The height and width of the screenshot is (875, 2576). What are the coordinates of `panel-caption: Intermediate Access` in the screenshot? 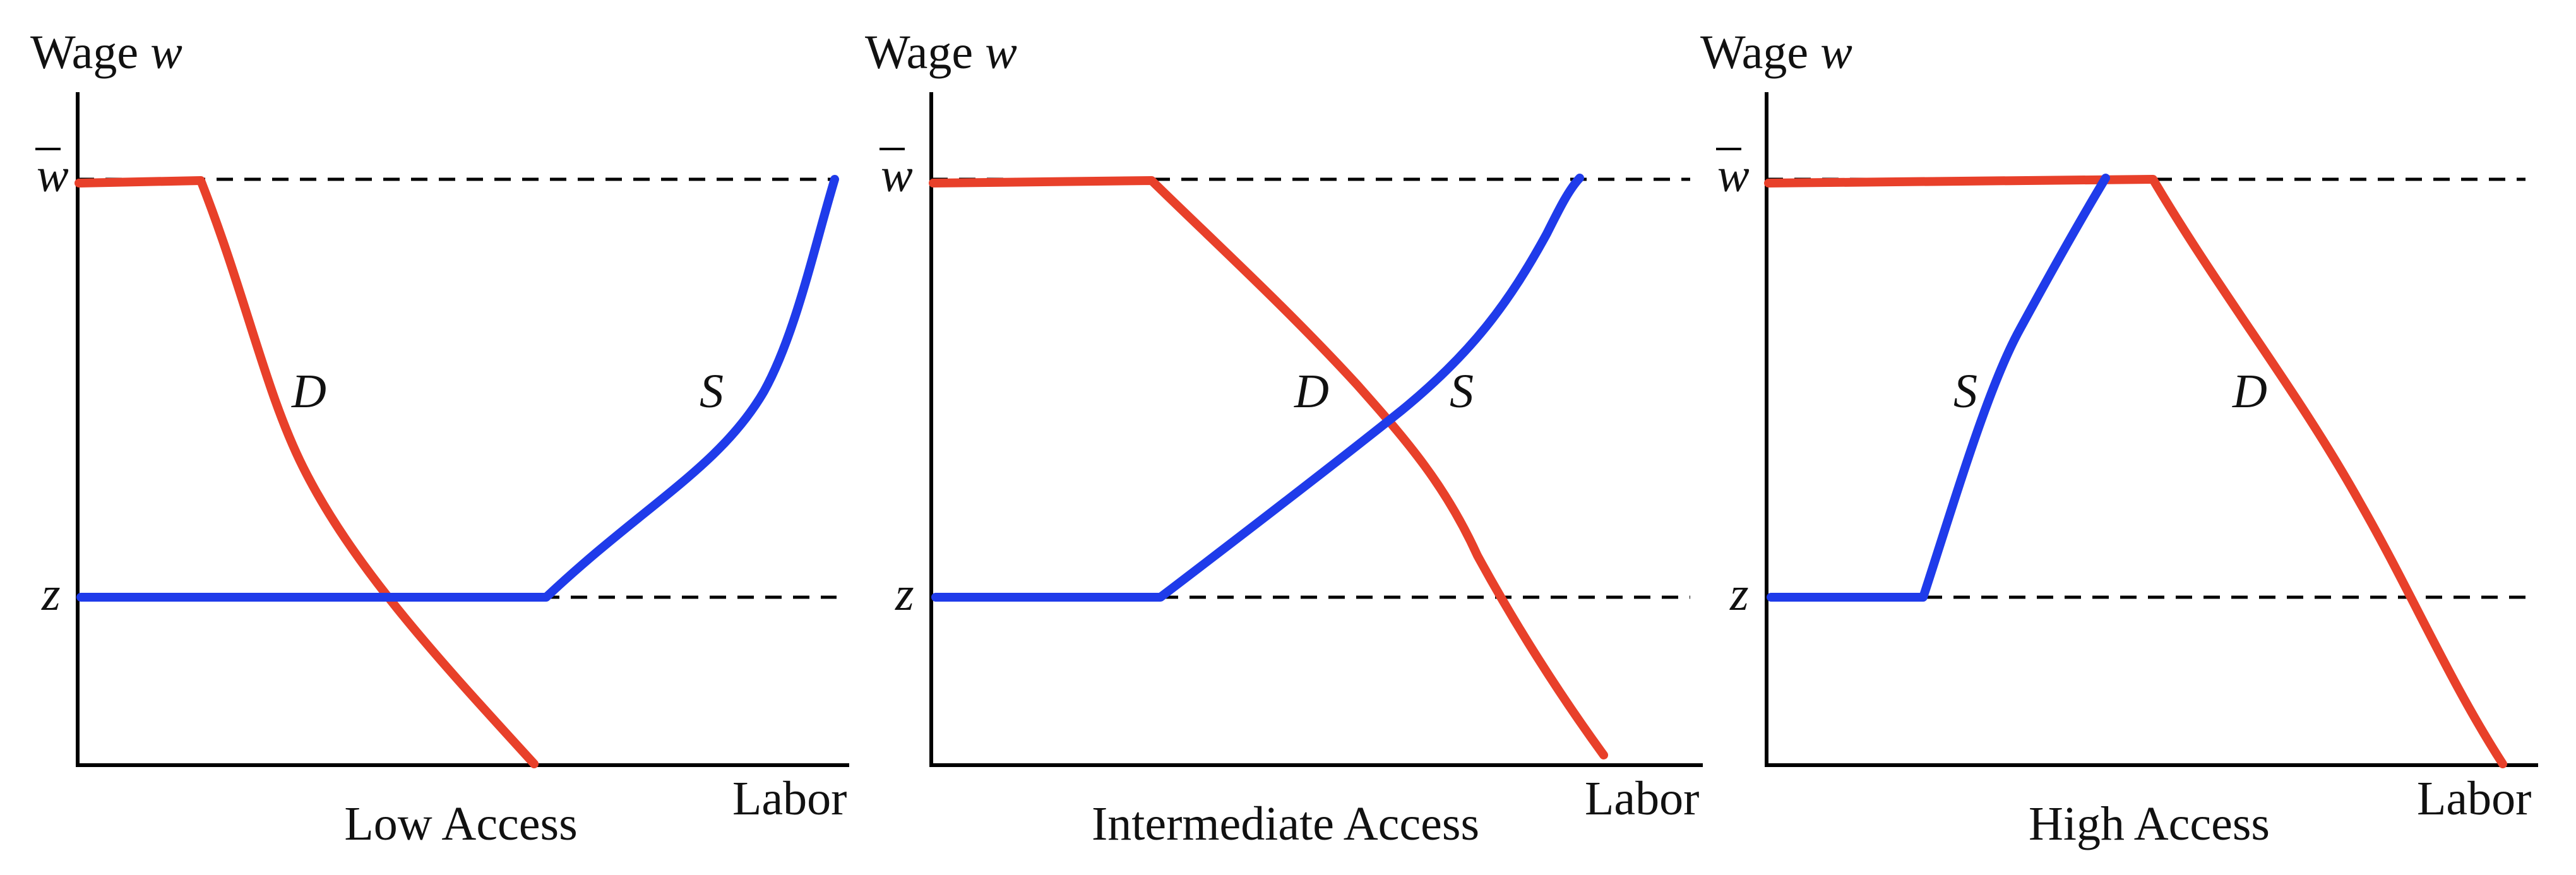 It's located at (1285, 823).